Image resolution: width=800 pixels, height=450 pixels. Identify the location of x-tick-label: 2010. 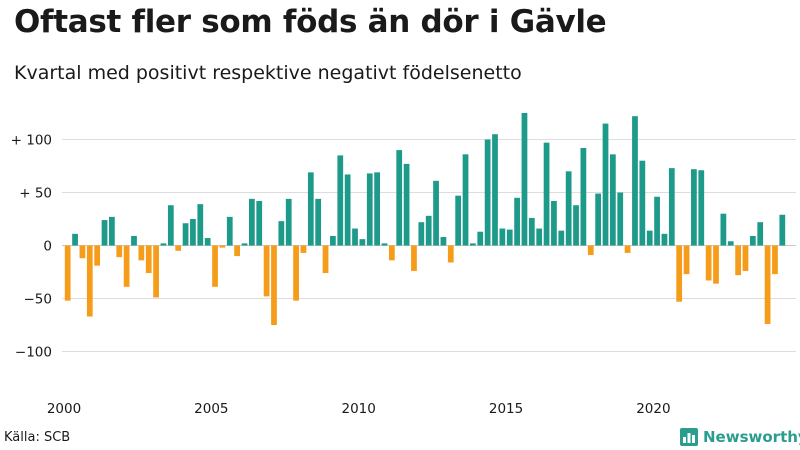
(359, 409).